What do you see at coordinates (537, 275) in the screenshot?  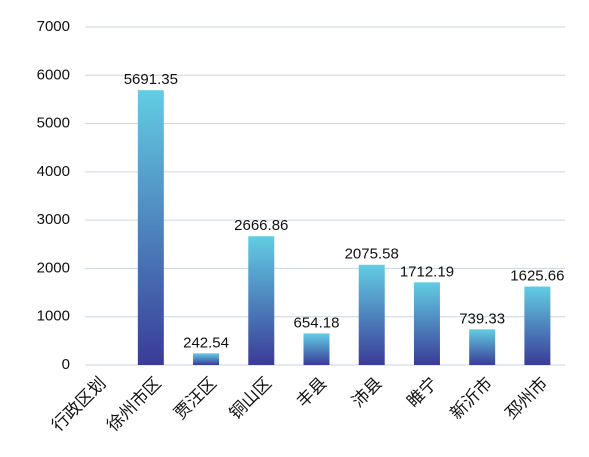 I see `value-label: 1625.66` at bounding box center [537, 275].